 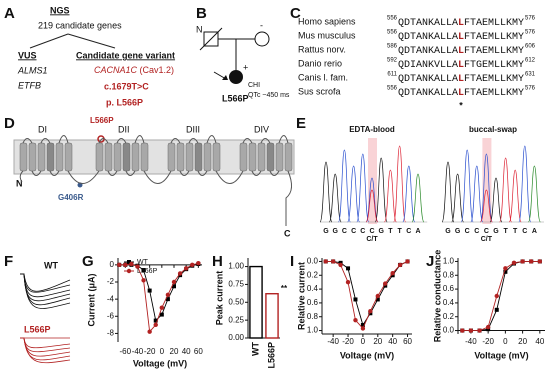 I want to click on x-tick-label: -20, so click(x=150, y=351).